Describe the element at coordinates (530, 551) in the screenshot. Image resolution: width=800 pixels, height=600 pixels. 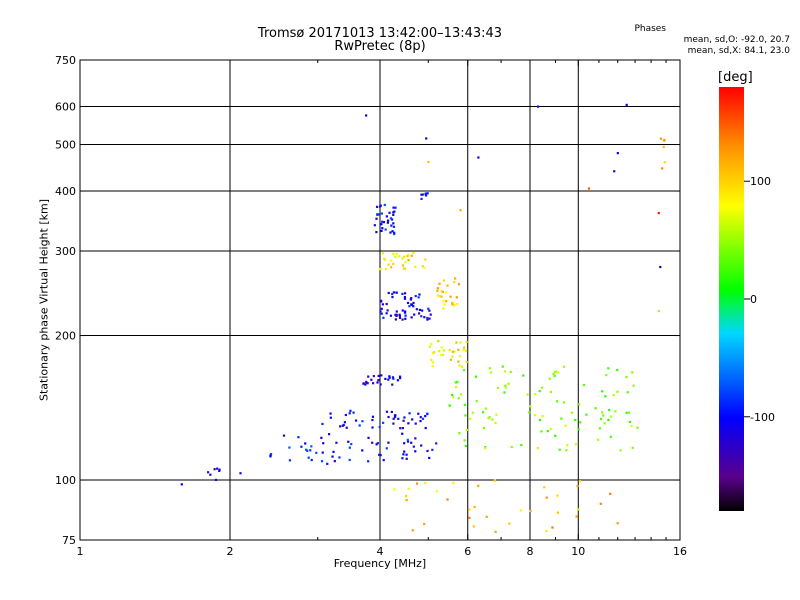
I see `x-tick-label: 8` at that location.